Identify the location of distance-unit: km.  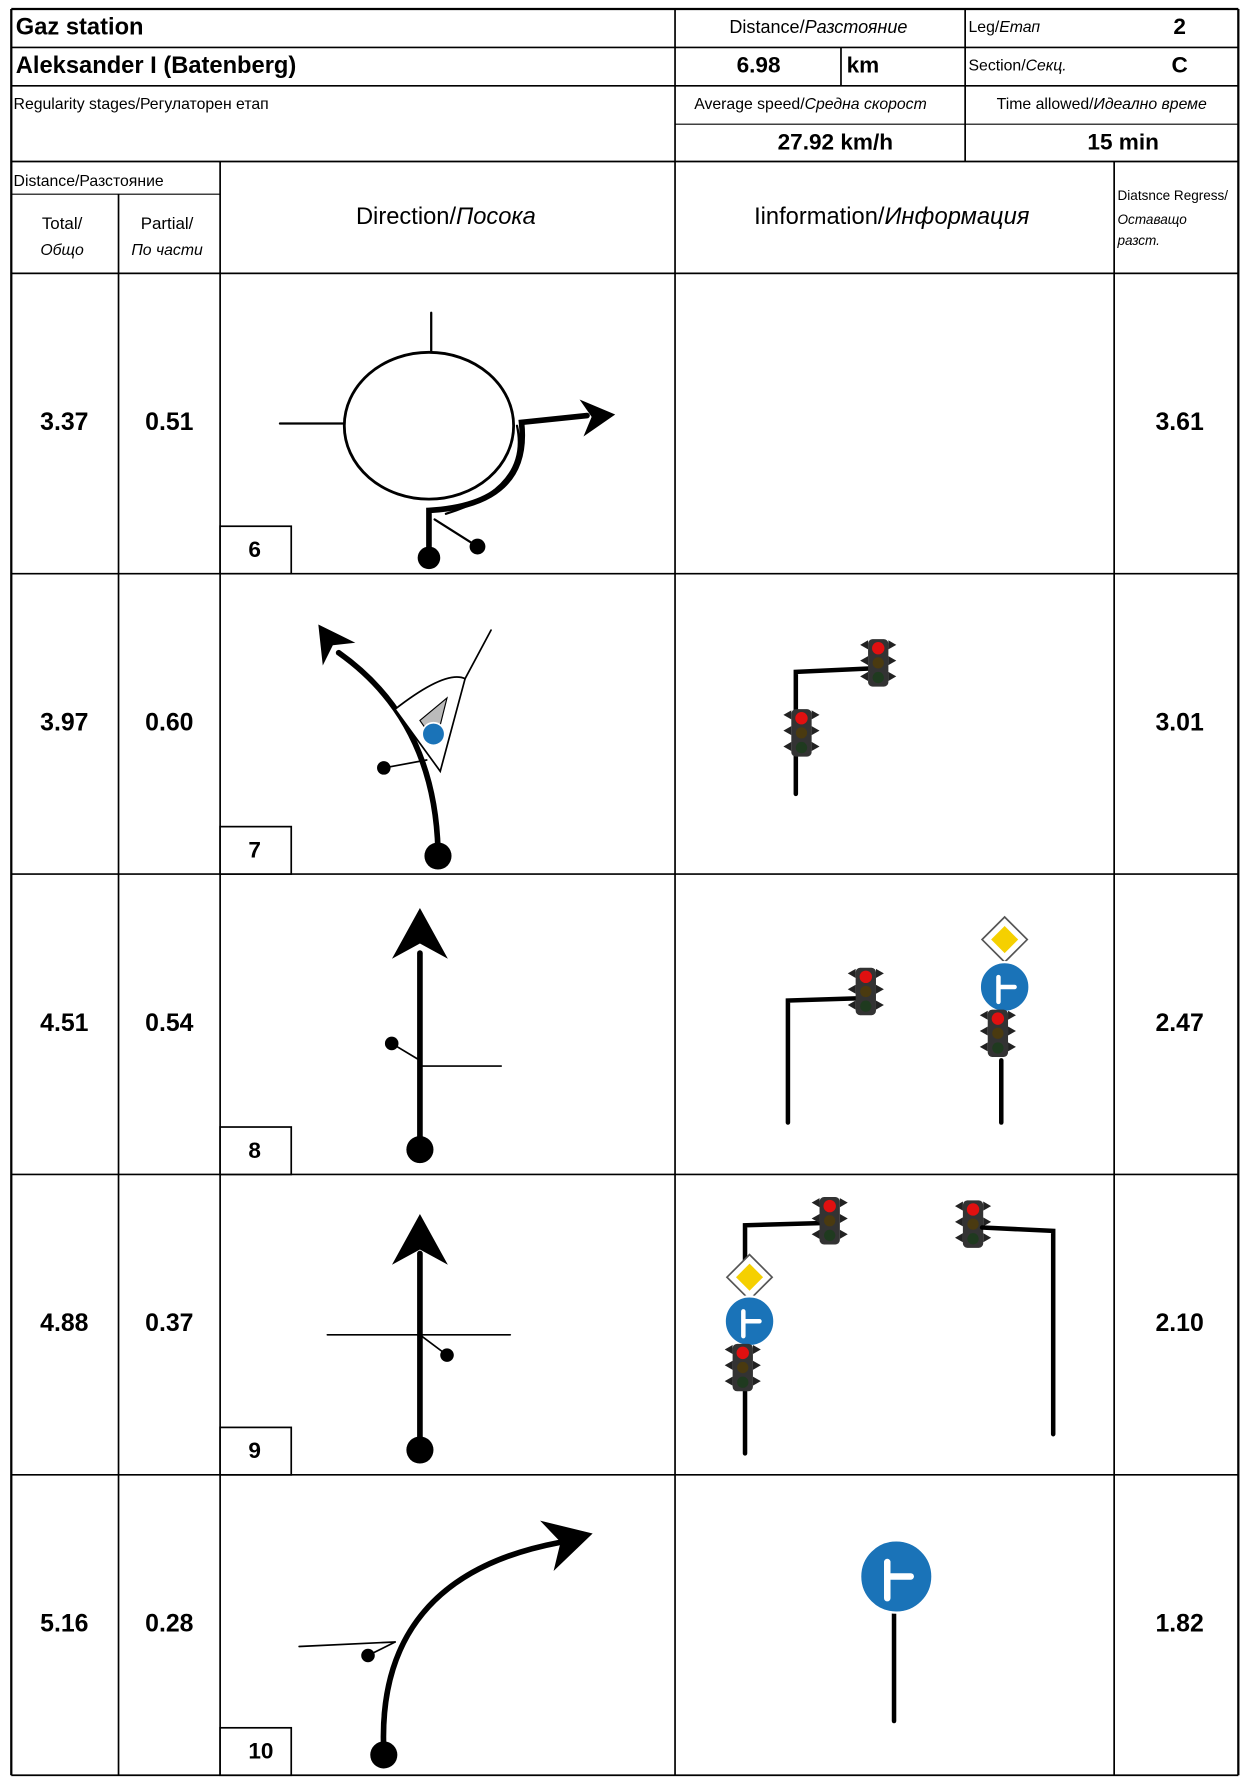
(863, 65).